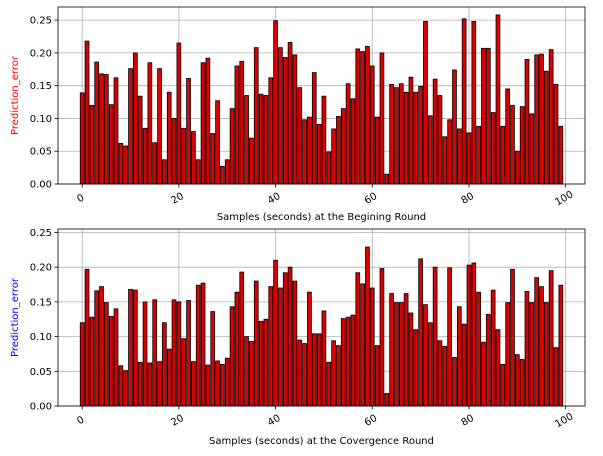 This screenshot has width=603, height=456. I want to click on y-axis-label: Prediction_error, so click(15, 95).